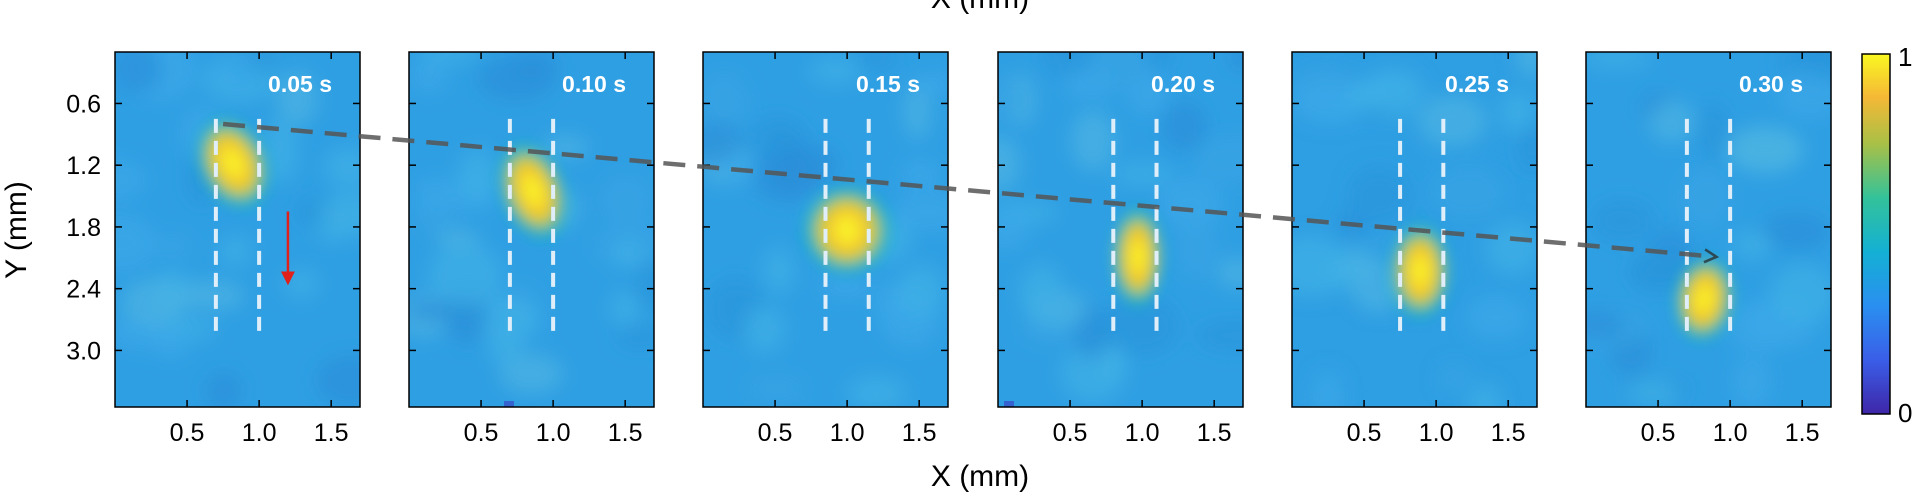  What do you see at coordinates (594, 84) in the screenshot?
I see `time-label: 0.10 s` at bounding box center [594, 84].